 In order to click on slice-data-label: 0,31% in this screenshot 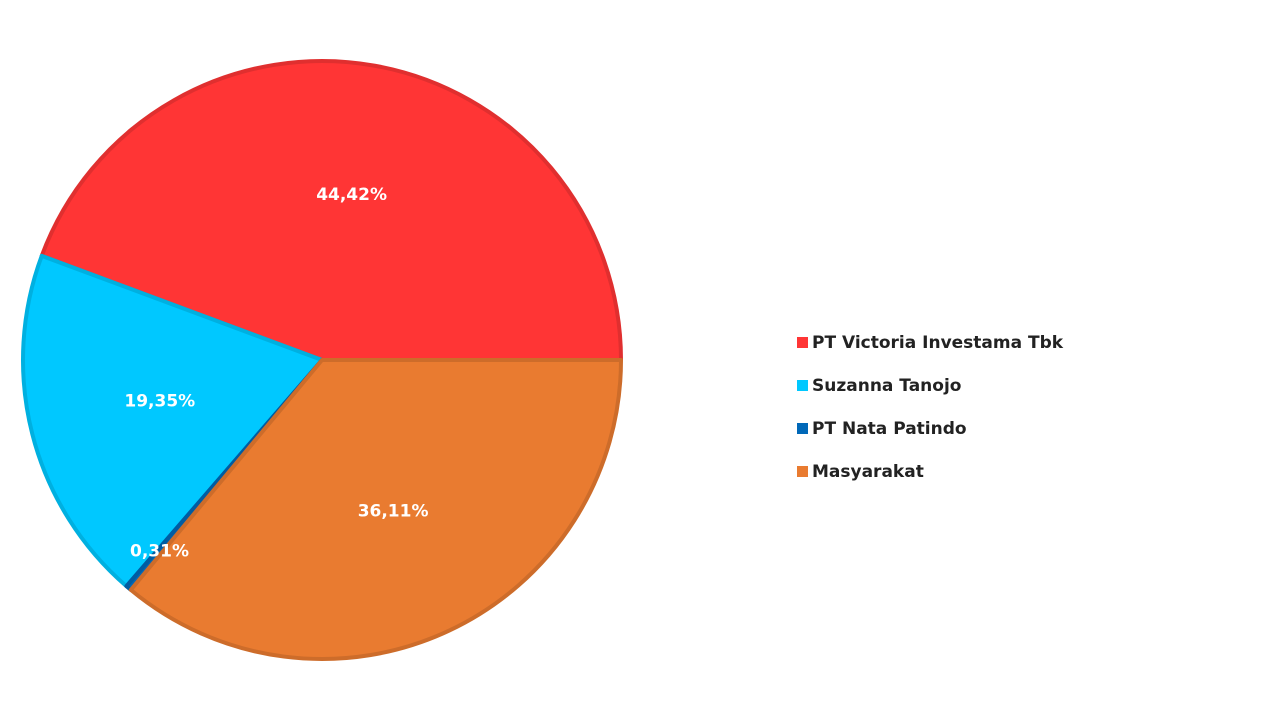, I will do `click(159, 552)`.